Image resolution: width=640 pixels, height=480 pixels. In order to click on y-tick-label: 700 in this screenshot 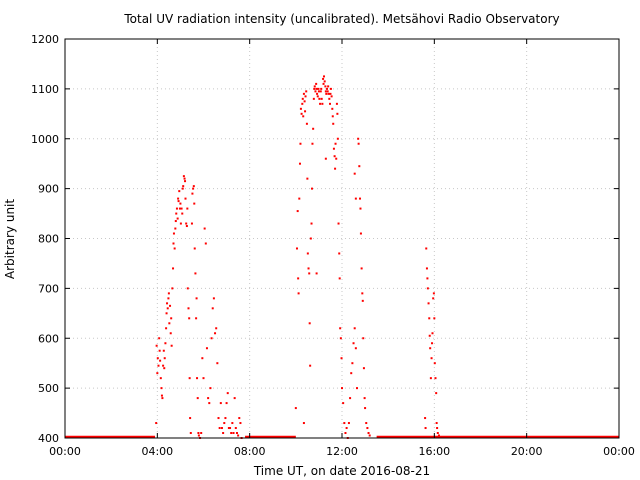, I will do `click(48, 288)`.